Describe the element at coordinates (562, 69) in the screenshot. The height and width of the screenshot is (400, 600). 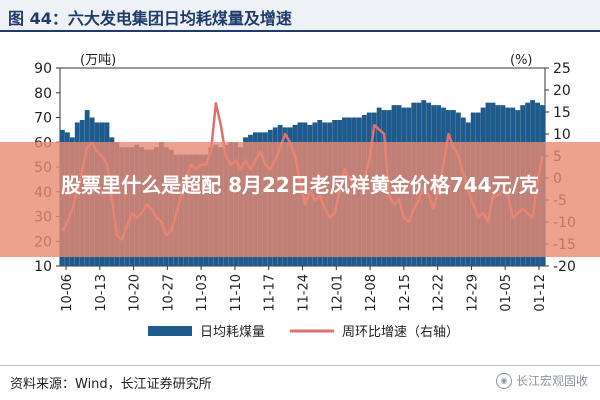
I see `right-tick-label: 25` at that location.